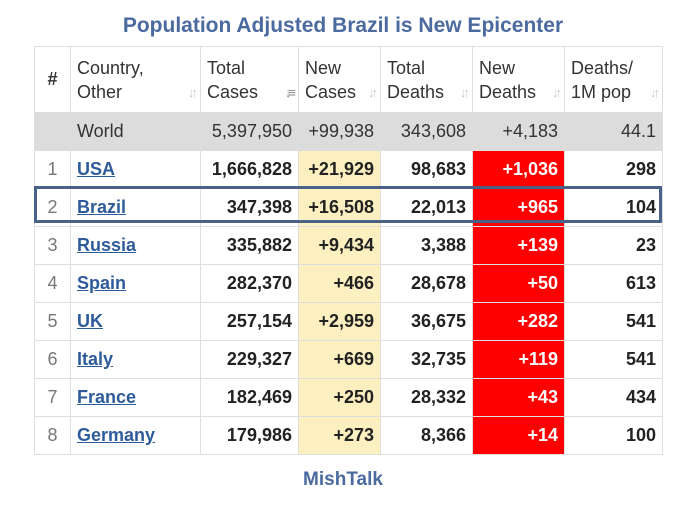  Describe the element at coordinates (249, 397) in the screenshot. I see `total-cases-cell: 182,469` at that location.